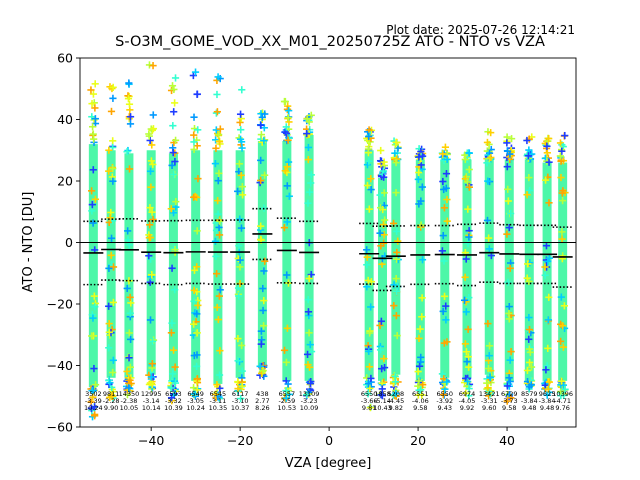 This screenshot has height=480, width=640. Describe the element at coordinates (480, 30) in the screenshot. I see `plot-date: Plot date: 2025-07-26 12:14:21` at that location.